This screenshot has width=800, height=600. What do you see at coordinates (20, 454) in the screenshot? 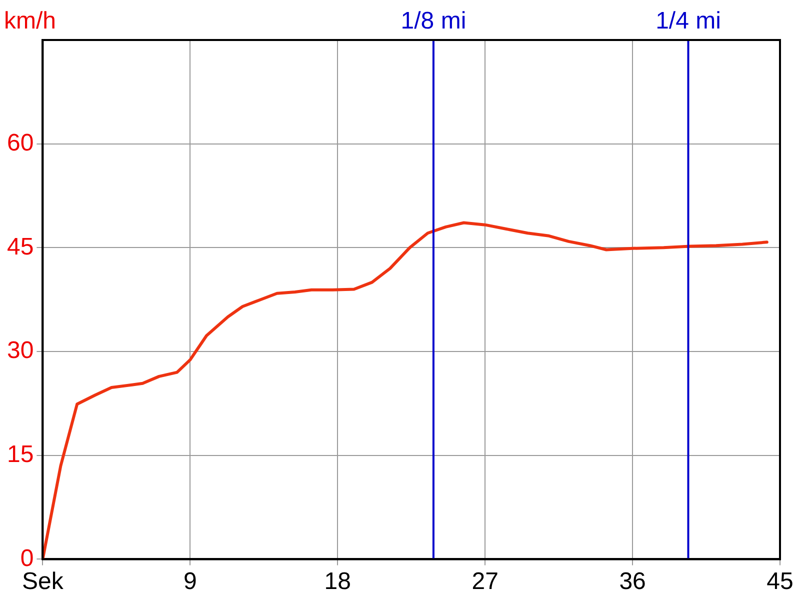
I see `y-tick-label: 15` at bounding box center [20, 454].